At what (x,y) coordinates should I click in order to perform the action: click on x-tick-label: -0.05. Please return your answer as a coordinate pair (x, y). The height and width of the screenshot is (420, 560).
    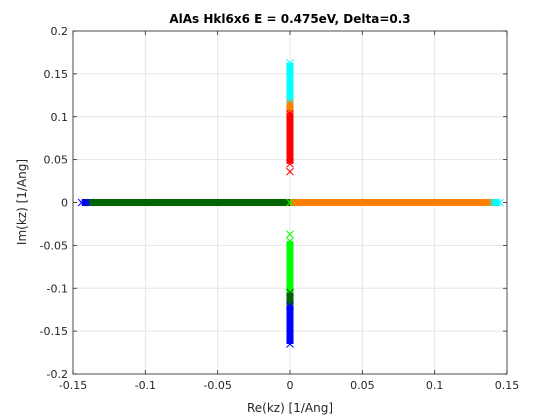
    Looking at the image, I should click on (217, 385).